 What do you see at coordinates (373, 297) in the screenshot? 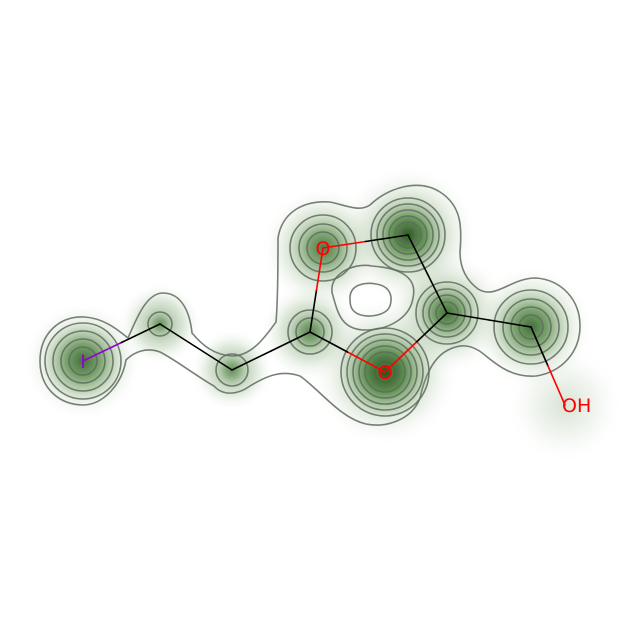
I see `ring-hole-contour` at bounding box center [373, 297].